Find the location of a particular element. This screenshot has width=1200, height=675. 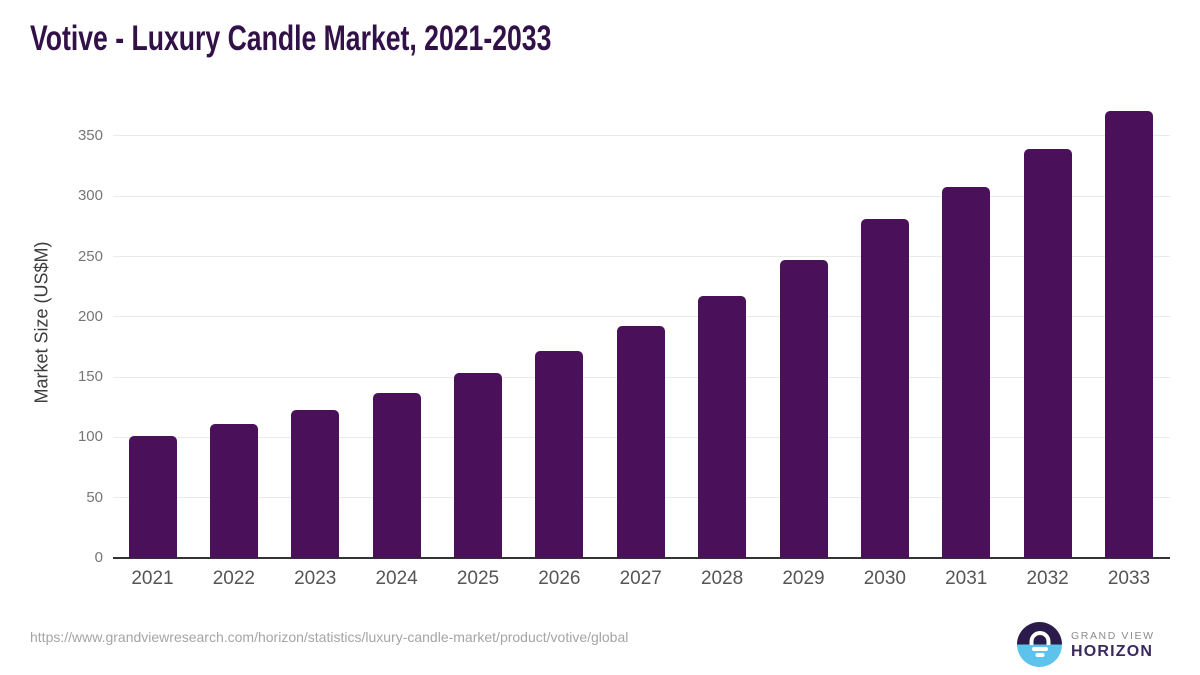

y-tick-50: 50 is located at coordinates (94, 497).